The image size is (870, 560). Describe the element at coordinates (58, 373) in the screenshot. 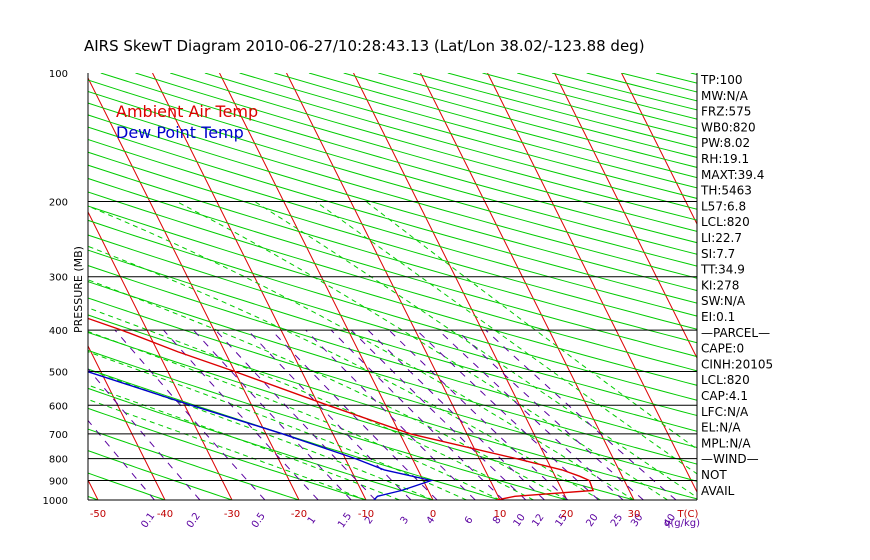

I see `pressure-tick-label: 500` at that location.